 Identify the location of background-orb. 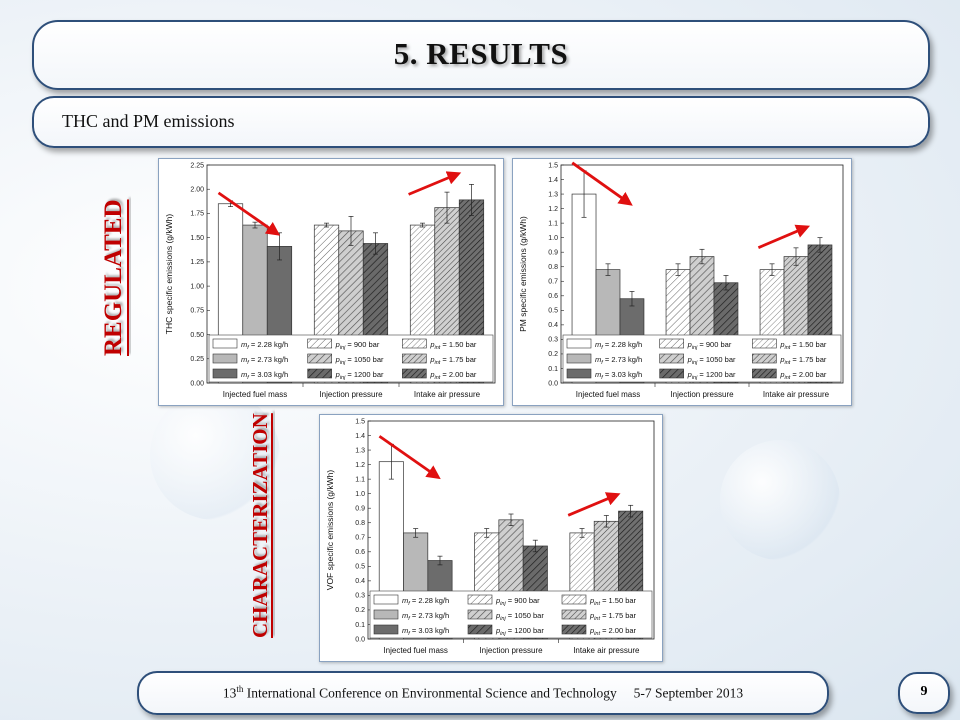
(780, 500).